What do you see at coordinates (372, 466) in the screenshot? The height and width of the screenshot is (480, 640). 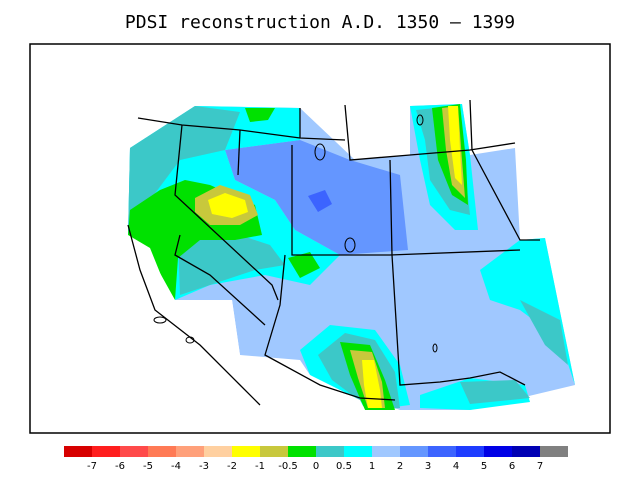 I see `legend-label: 1` at bounding box center [372, 466].